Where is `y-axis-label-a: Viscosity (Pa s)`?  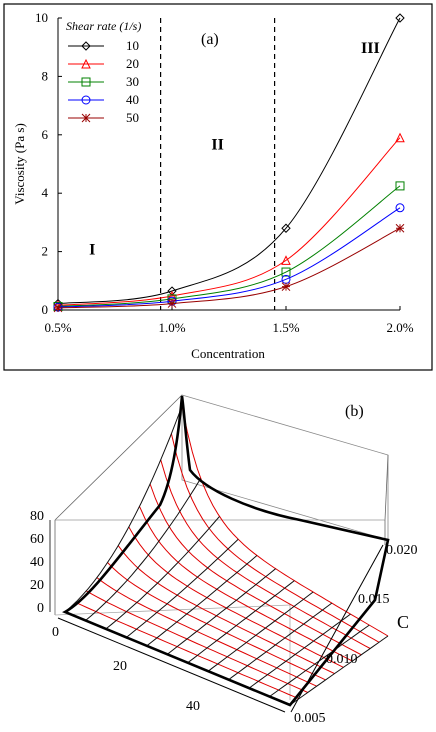
y-axis-label-a: Viscosity (Pa s) is located at coordinates (19, 164).